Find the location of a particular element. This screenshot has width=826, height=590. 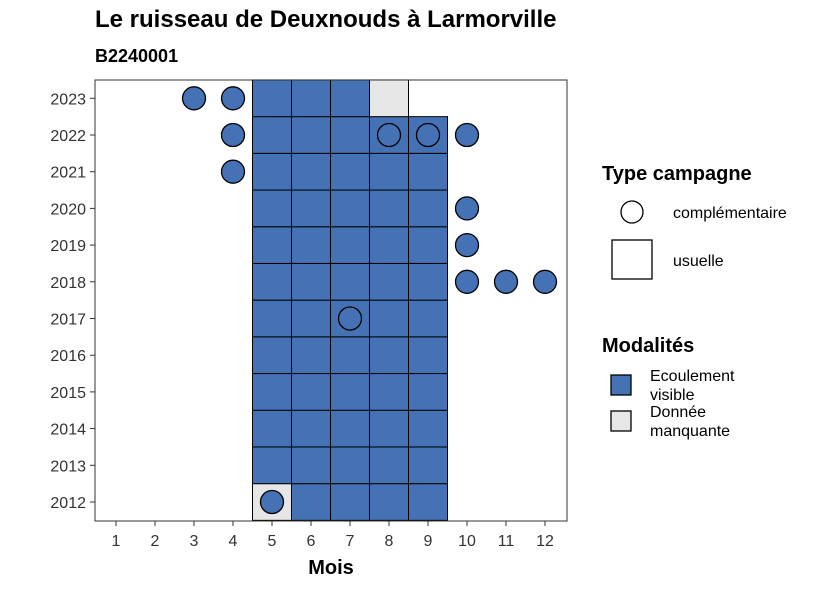

y-tick-label: 2018 is located at coordinates (68, 283).